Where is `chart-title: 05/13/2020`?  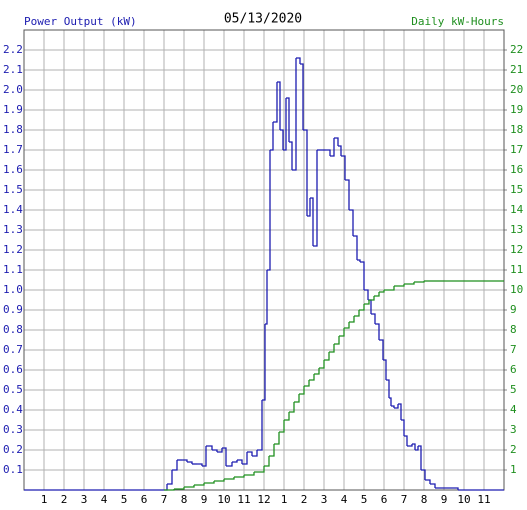 chart-title: 05/13/2020 is located at coordinates (263, 19).